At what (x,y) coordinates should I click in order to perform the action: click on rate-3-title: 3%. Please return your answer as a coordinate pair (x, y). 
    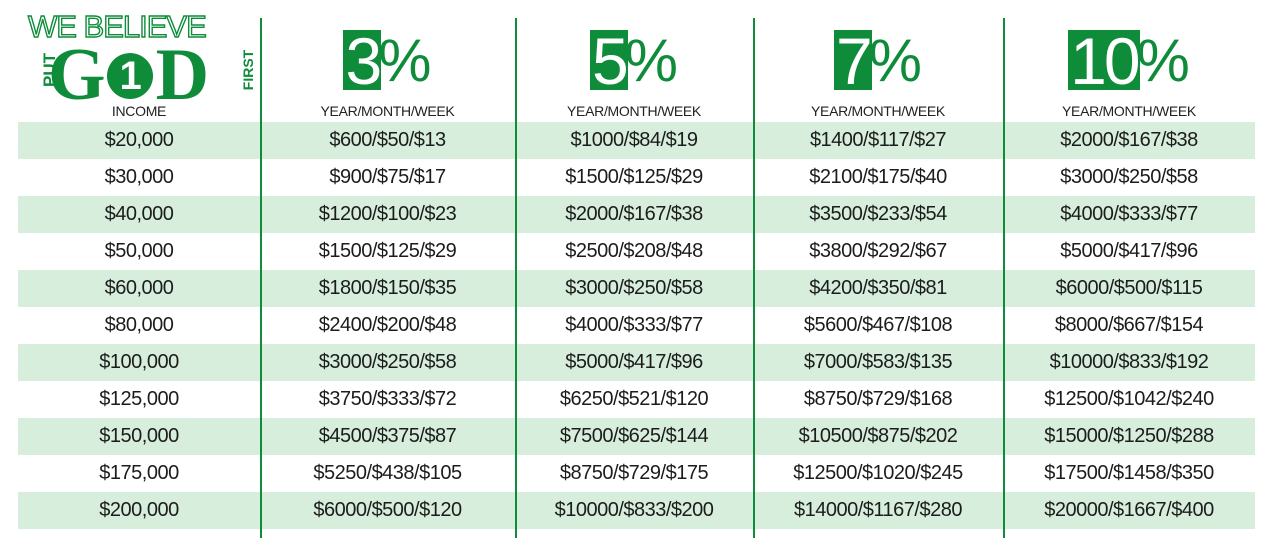
    Looking at the image, I should click on (387, 61).